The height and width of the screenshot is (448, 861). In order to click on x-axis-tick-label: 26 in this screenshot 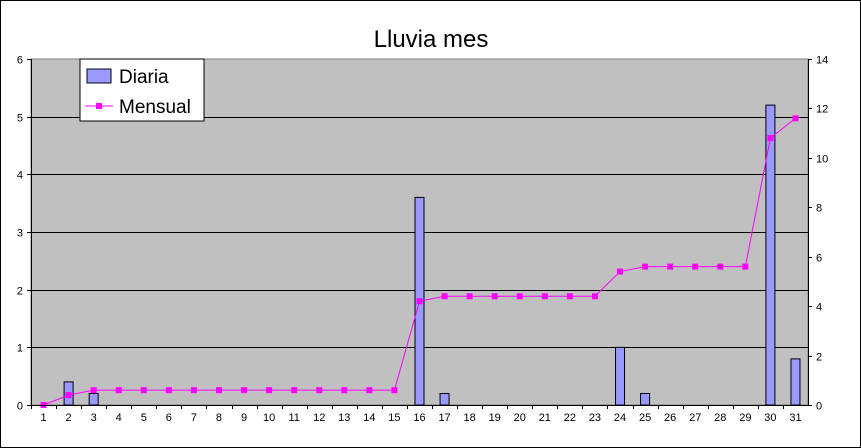, I will do `click(670, 418)`.